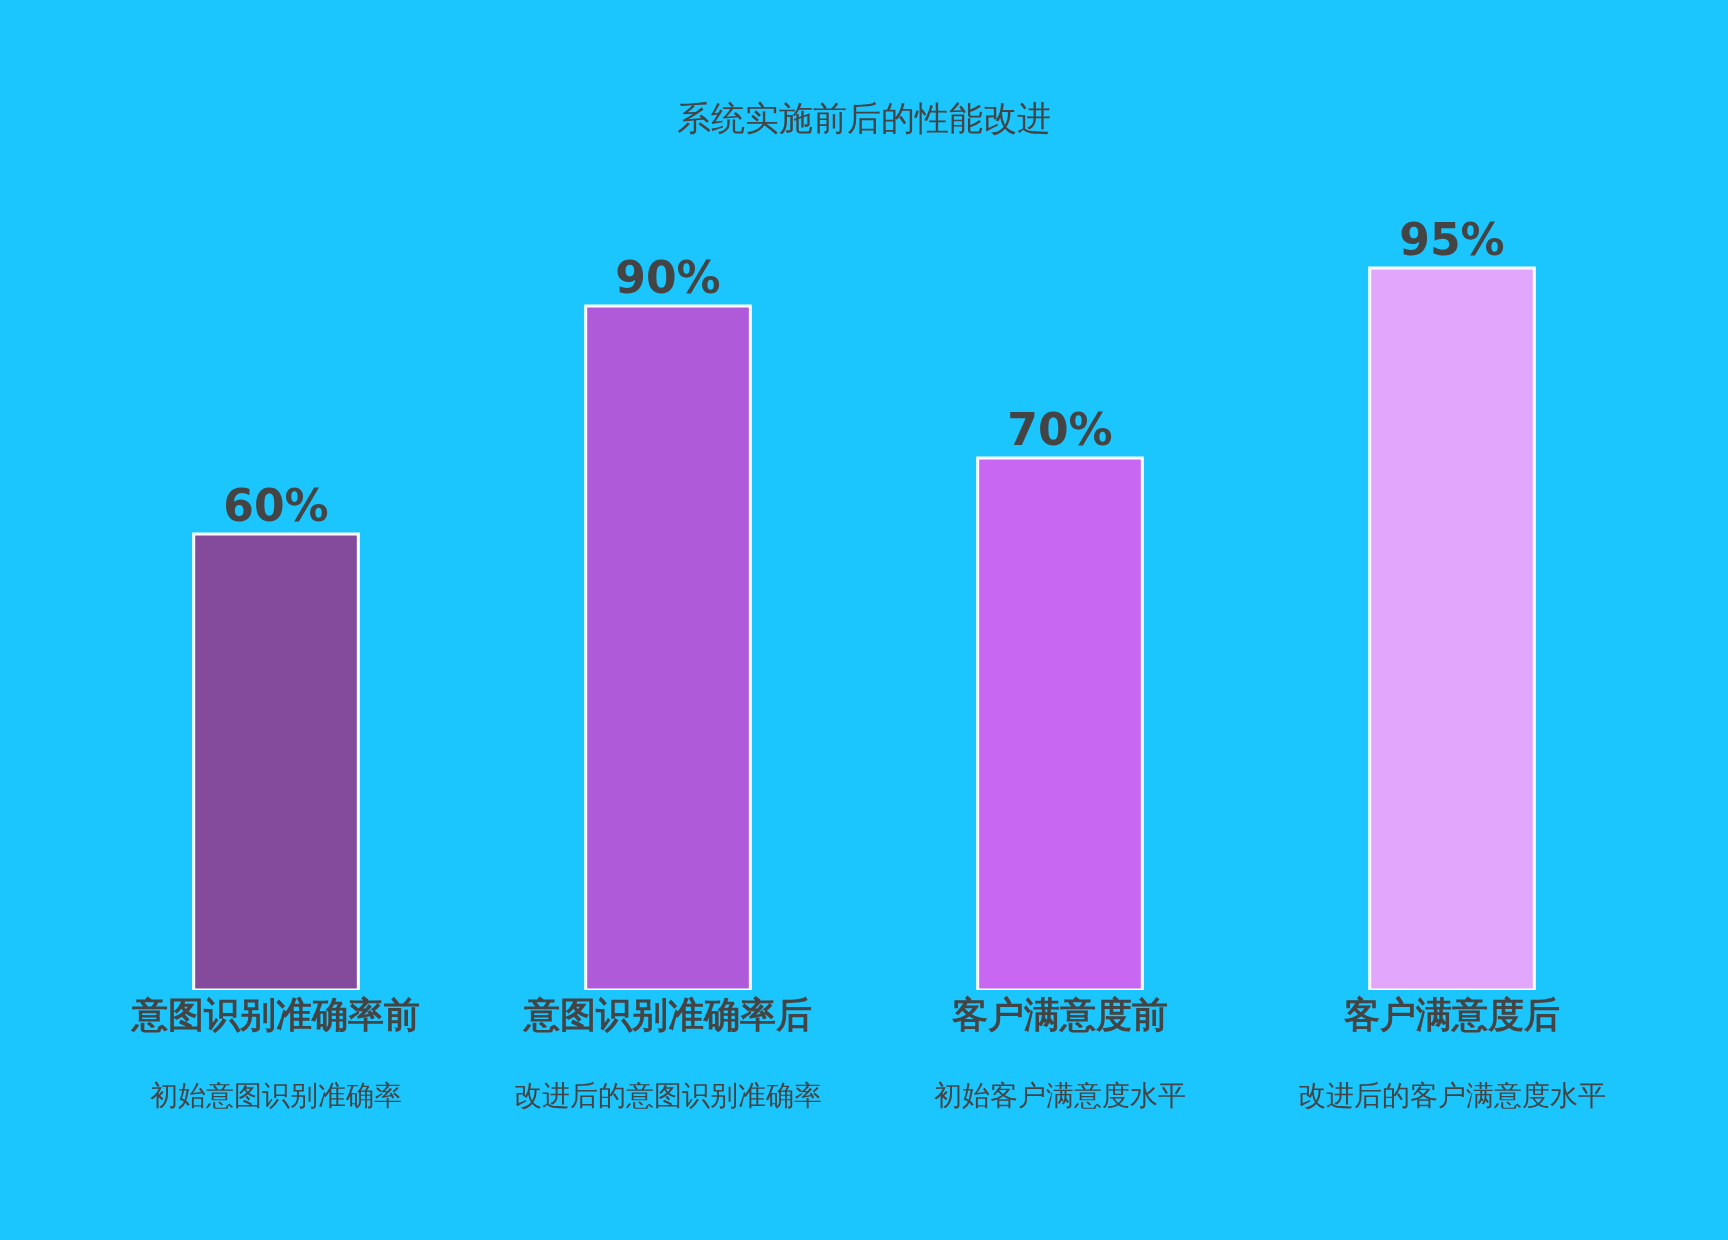 The image size is (1728, 1240). Describe the element at coordinates (275, 1014) in the screenshot. I see `x-tick-label: 意图识别准确率前` at that location.